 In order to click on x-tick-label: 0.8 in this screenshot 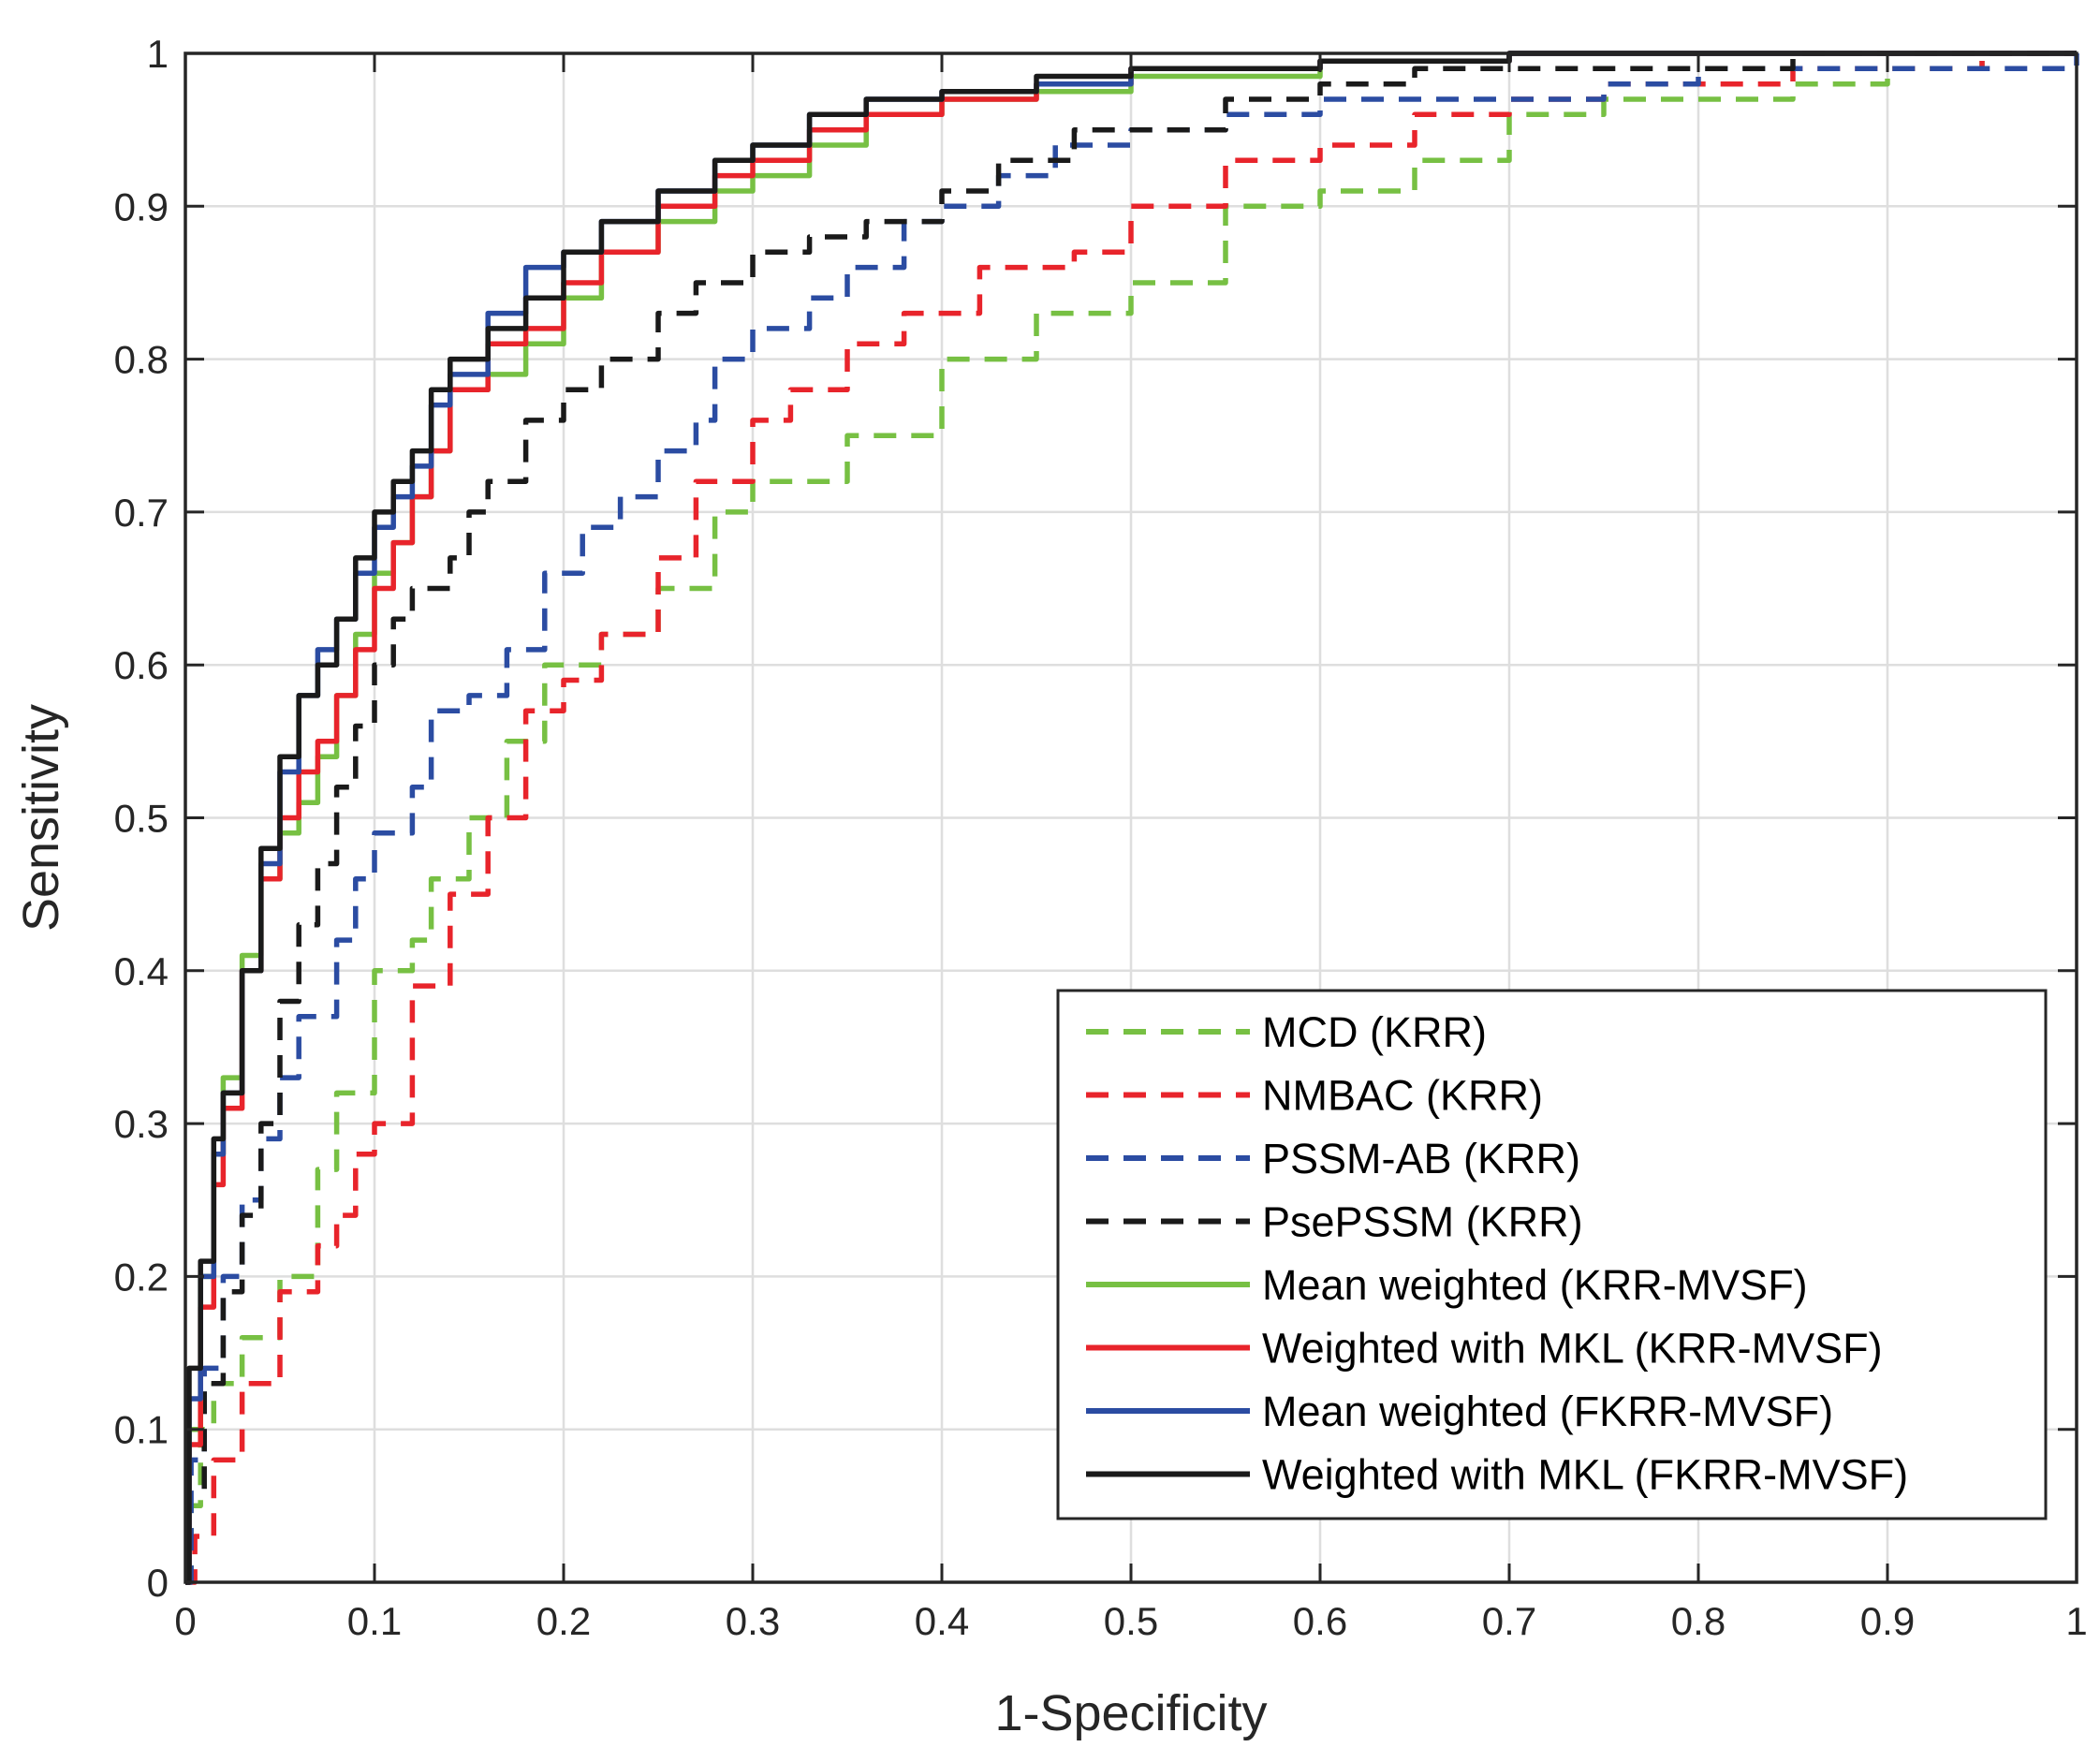, I will do `click(1698, 1621)`.